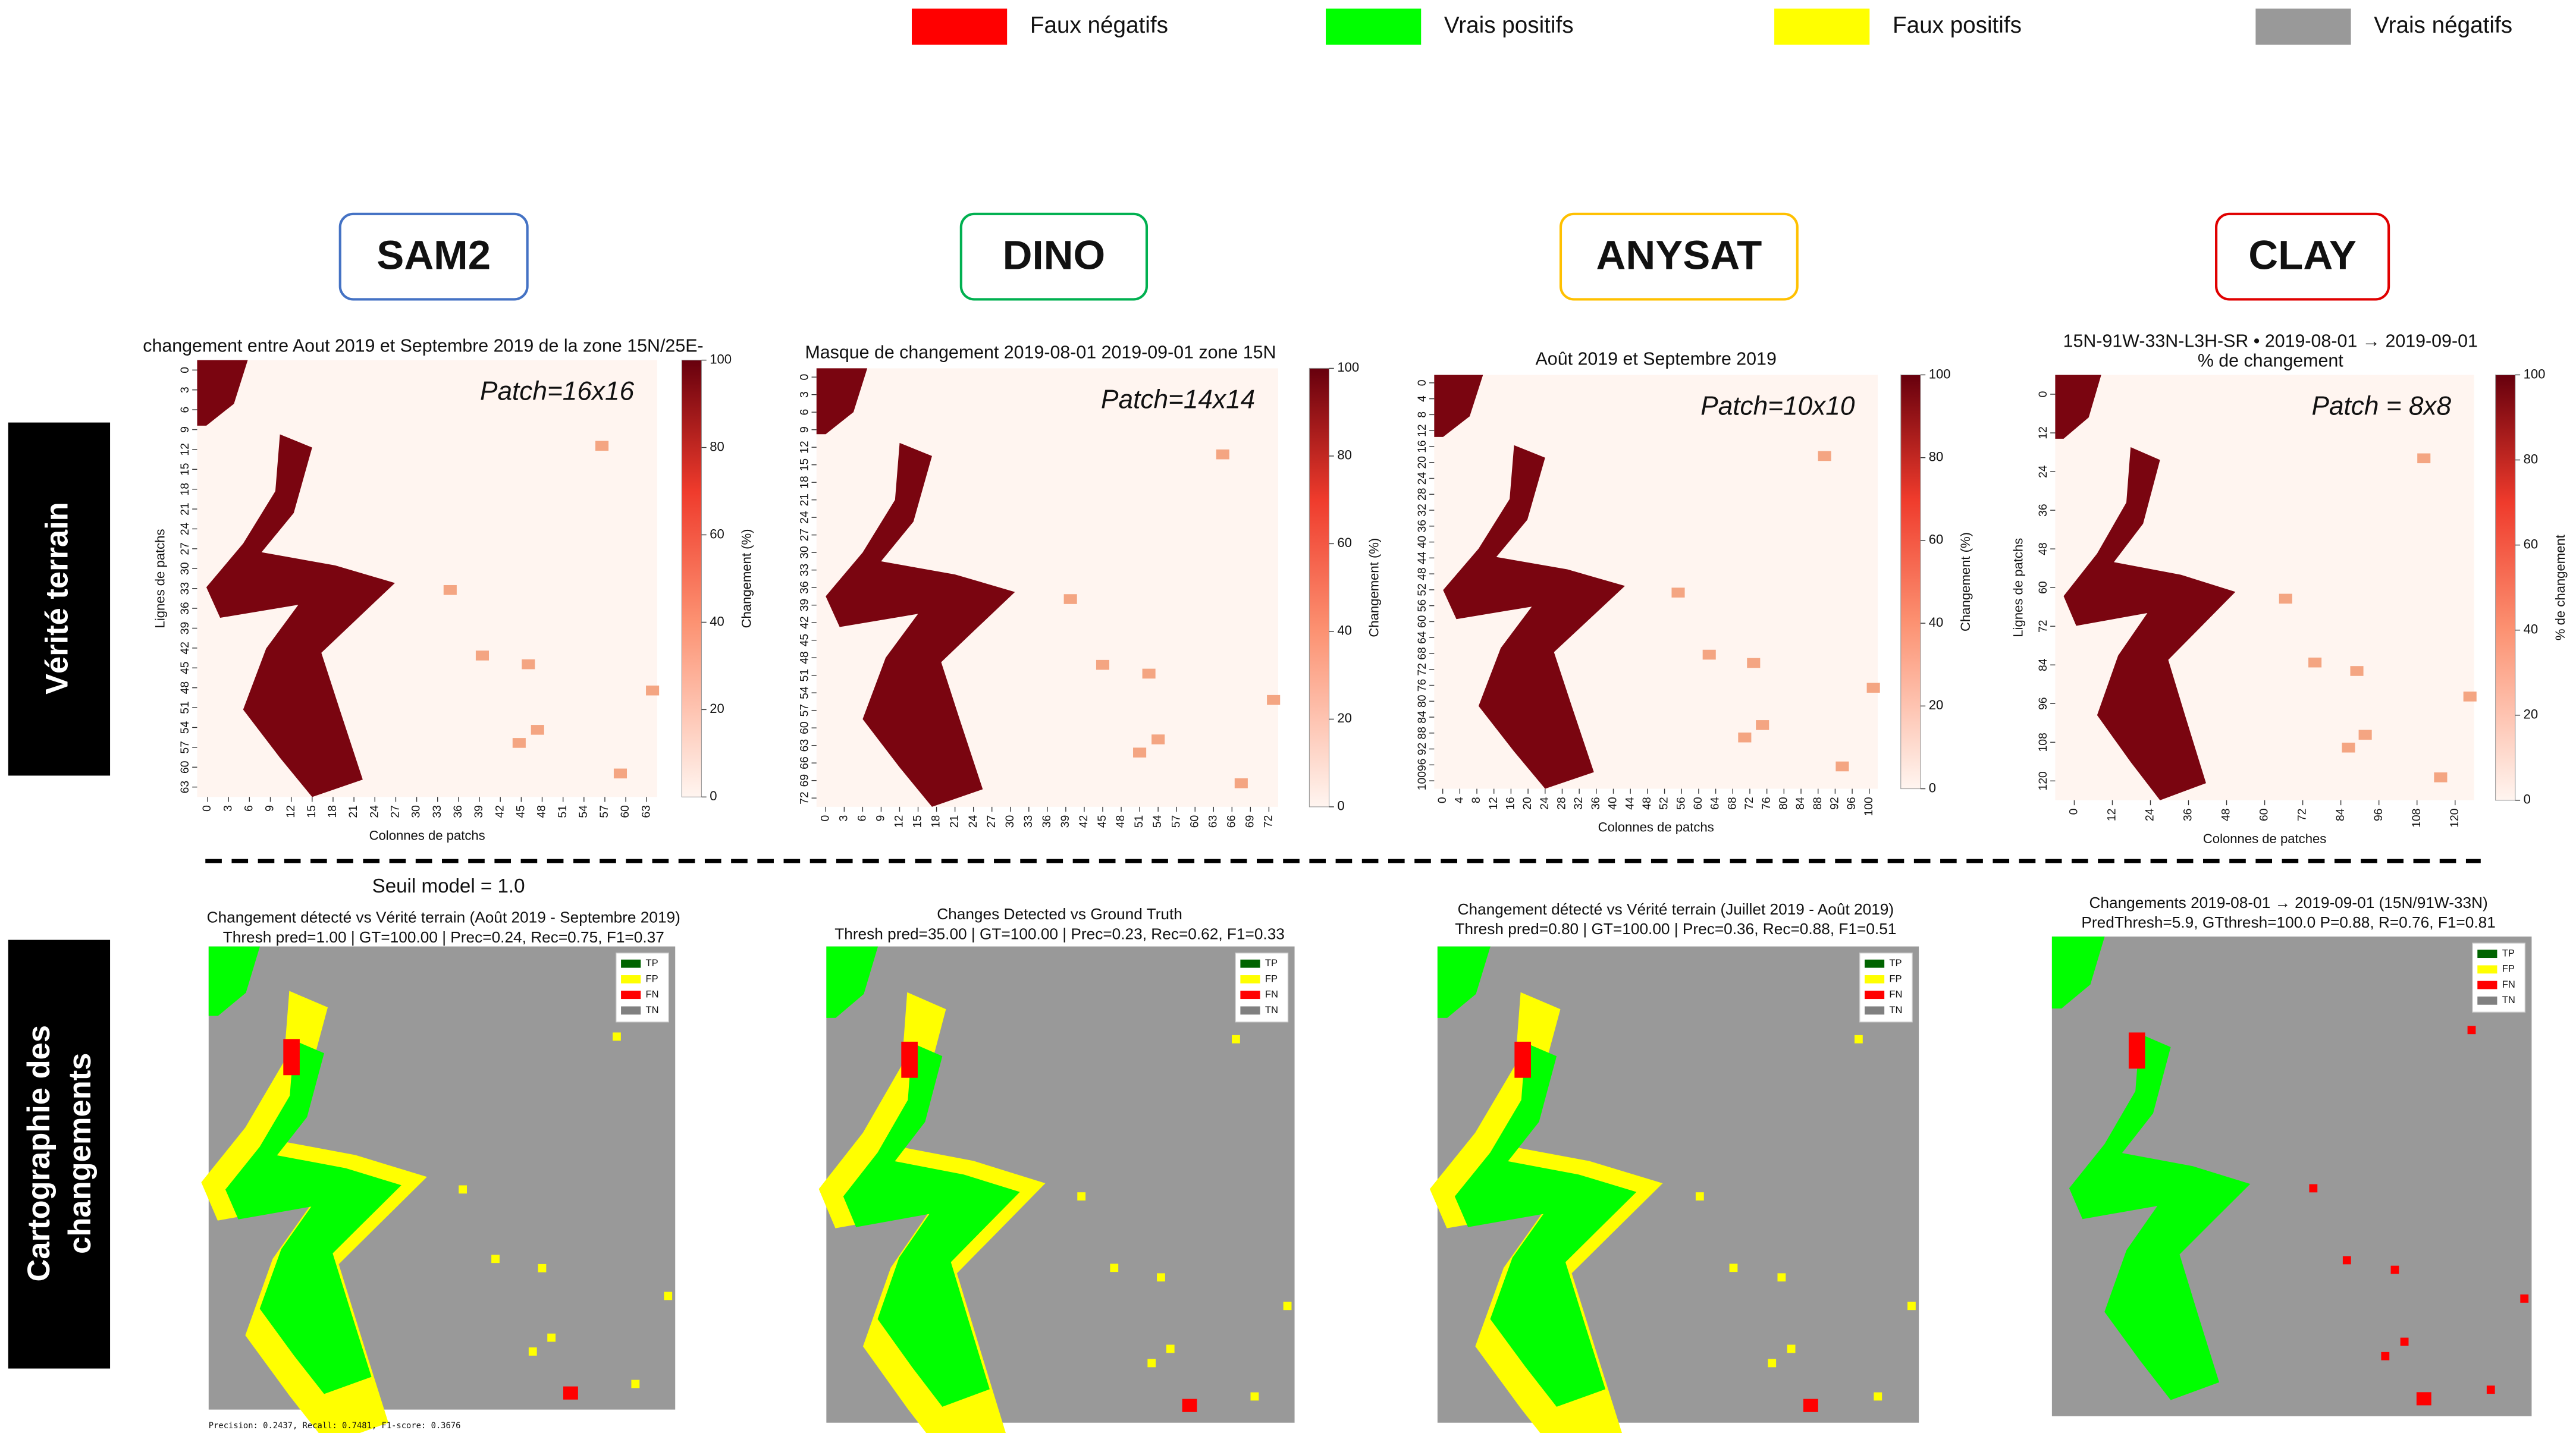 Image resolution: width=2576 pixels, height=1433 pixels. What do you see at coordinates (39, 1153) in the screenshot?
I see `row-label: Cartographie des` at bounding box center [39, 1153].